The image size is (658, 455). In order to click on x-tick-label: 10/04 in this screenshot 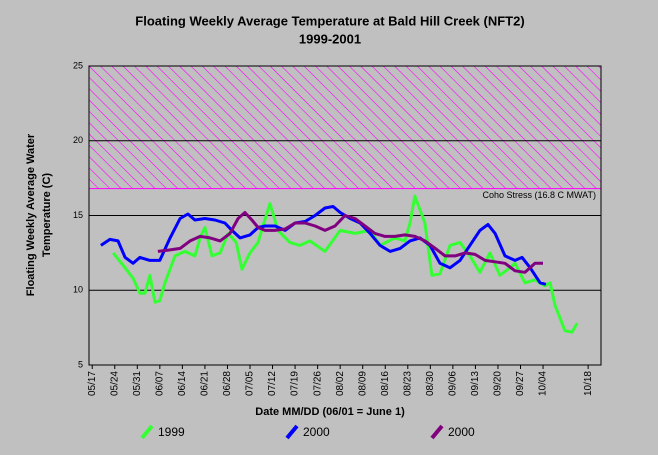, I will do `click(543, 383)`.